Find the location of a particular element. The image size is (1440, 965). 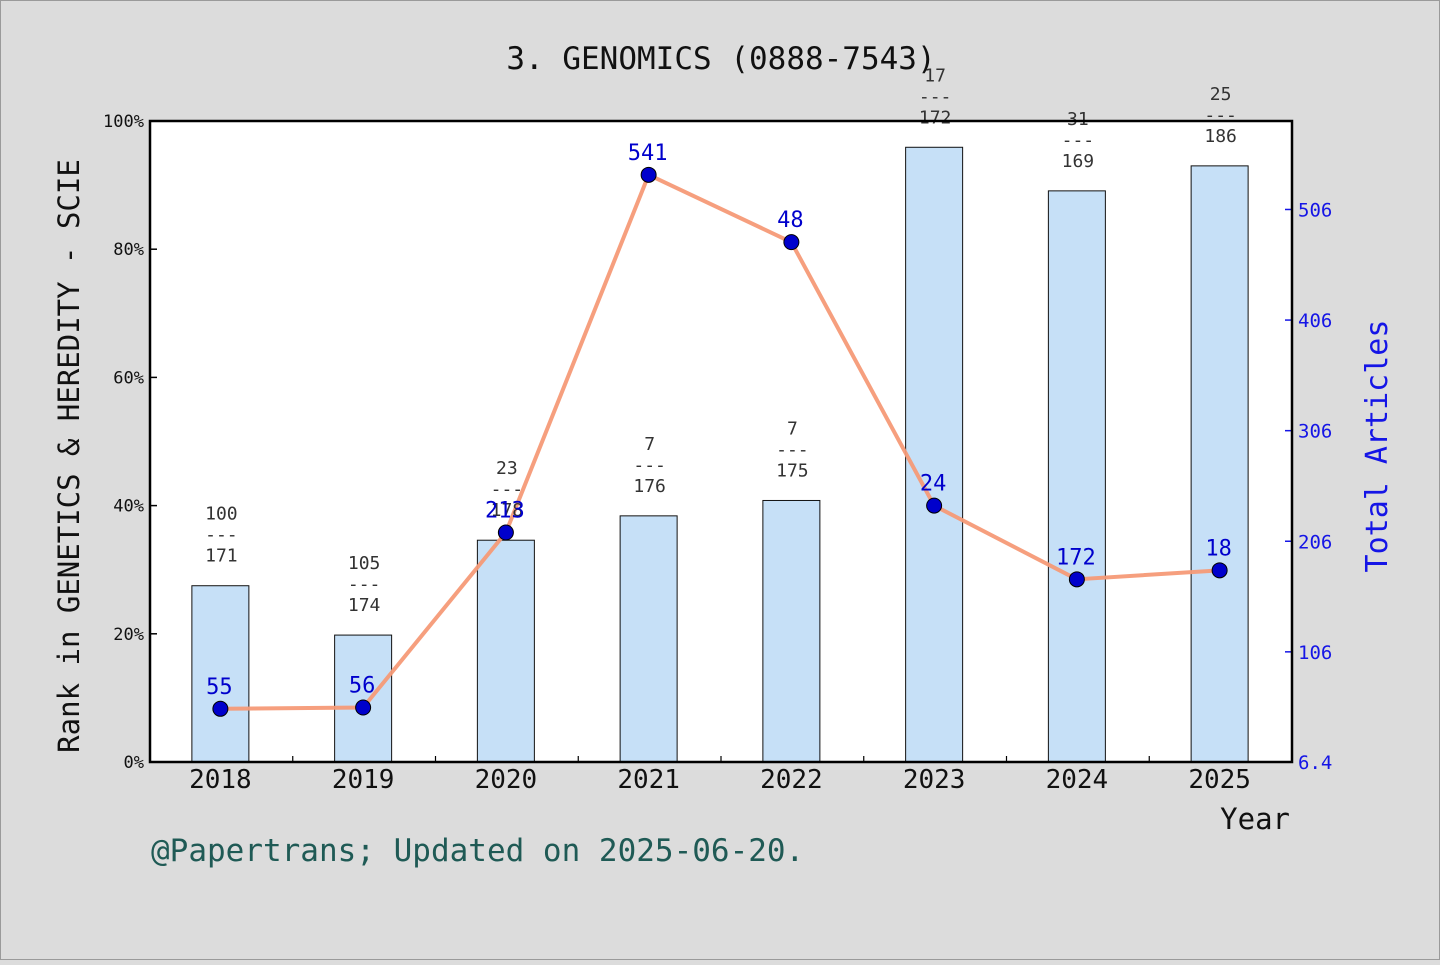

bar-total-label-2021: 176 is located at coordinates (649, 486).